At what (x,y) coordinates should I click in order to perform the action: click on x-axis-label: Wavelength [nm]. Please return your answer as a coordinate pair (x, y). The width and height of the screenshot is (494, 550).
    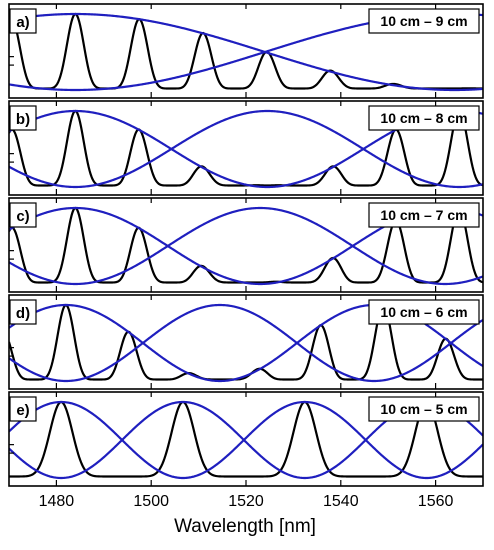
    Looking at the image, I should click on (245, 526).